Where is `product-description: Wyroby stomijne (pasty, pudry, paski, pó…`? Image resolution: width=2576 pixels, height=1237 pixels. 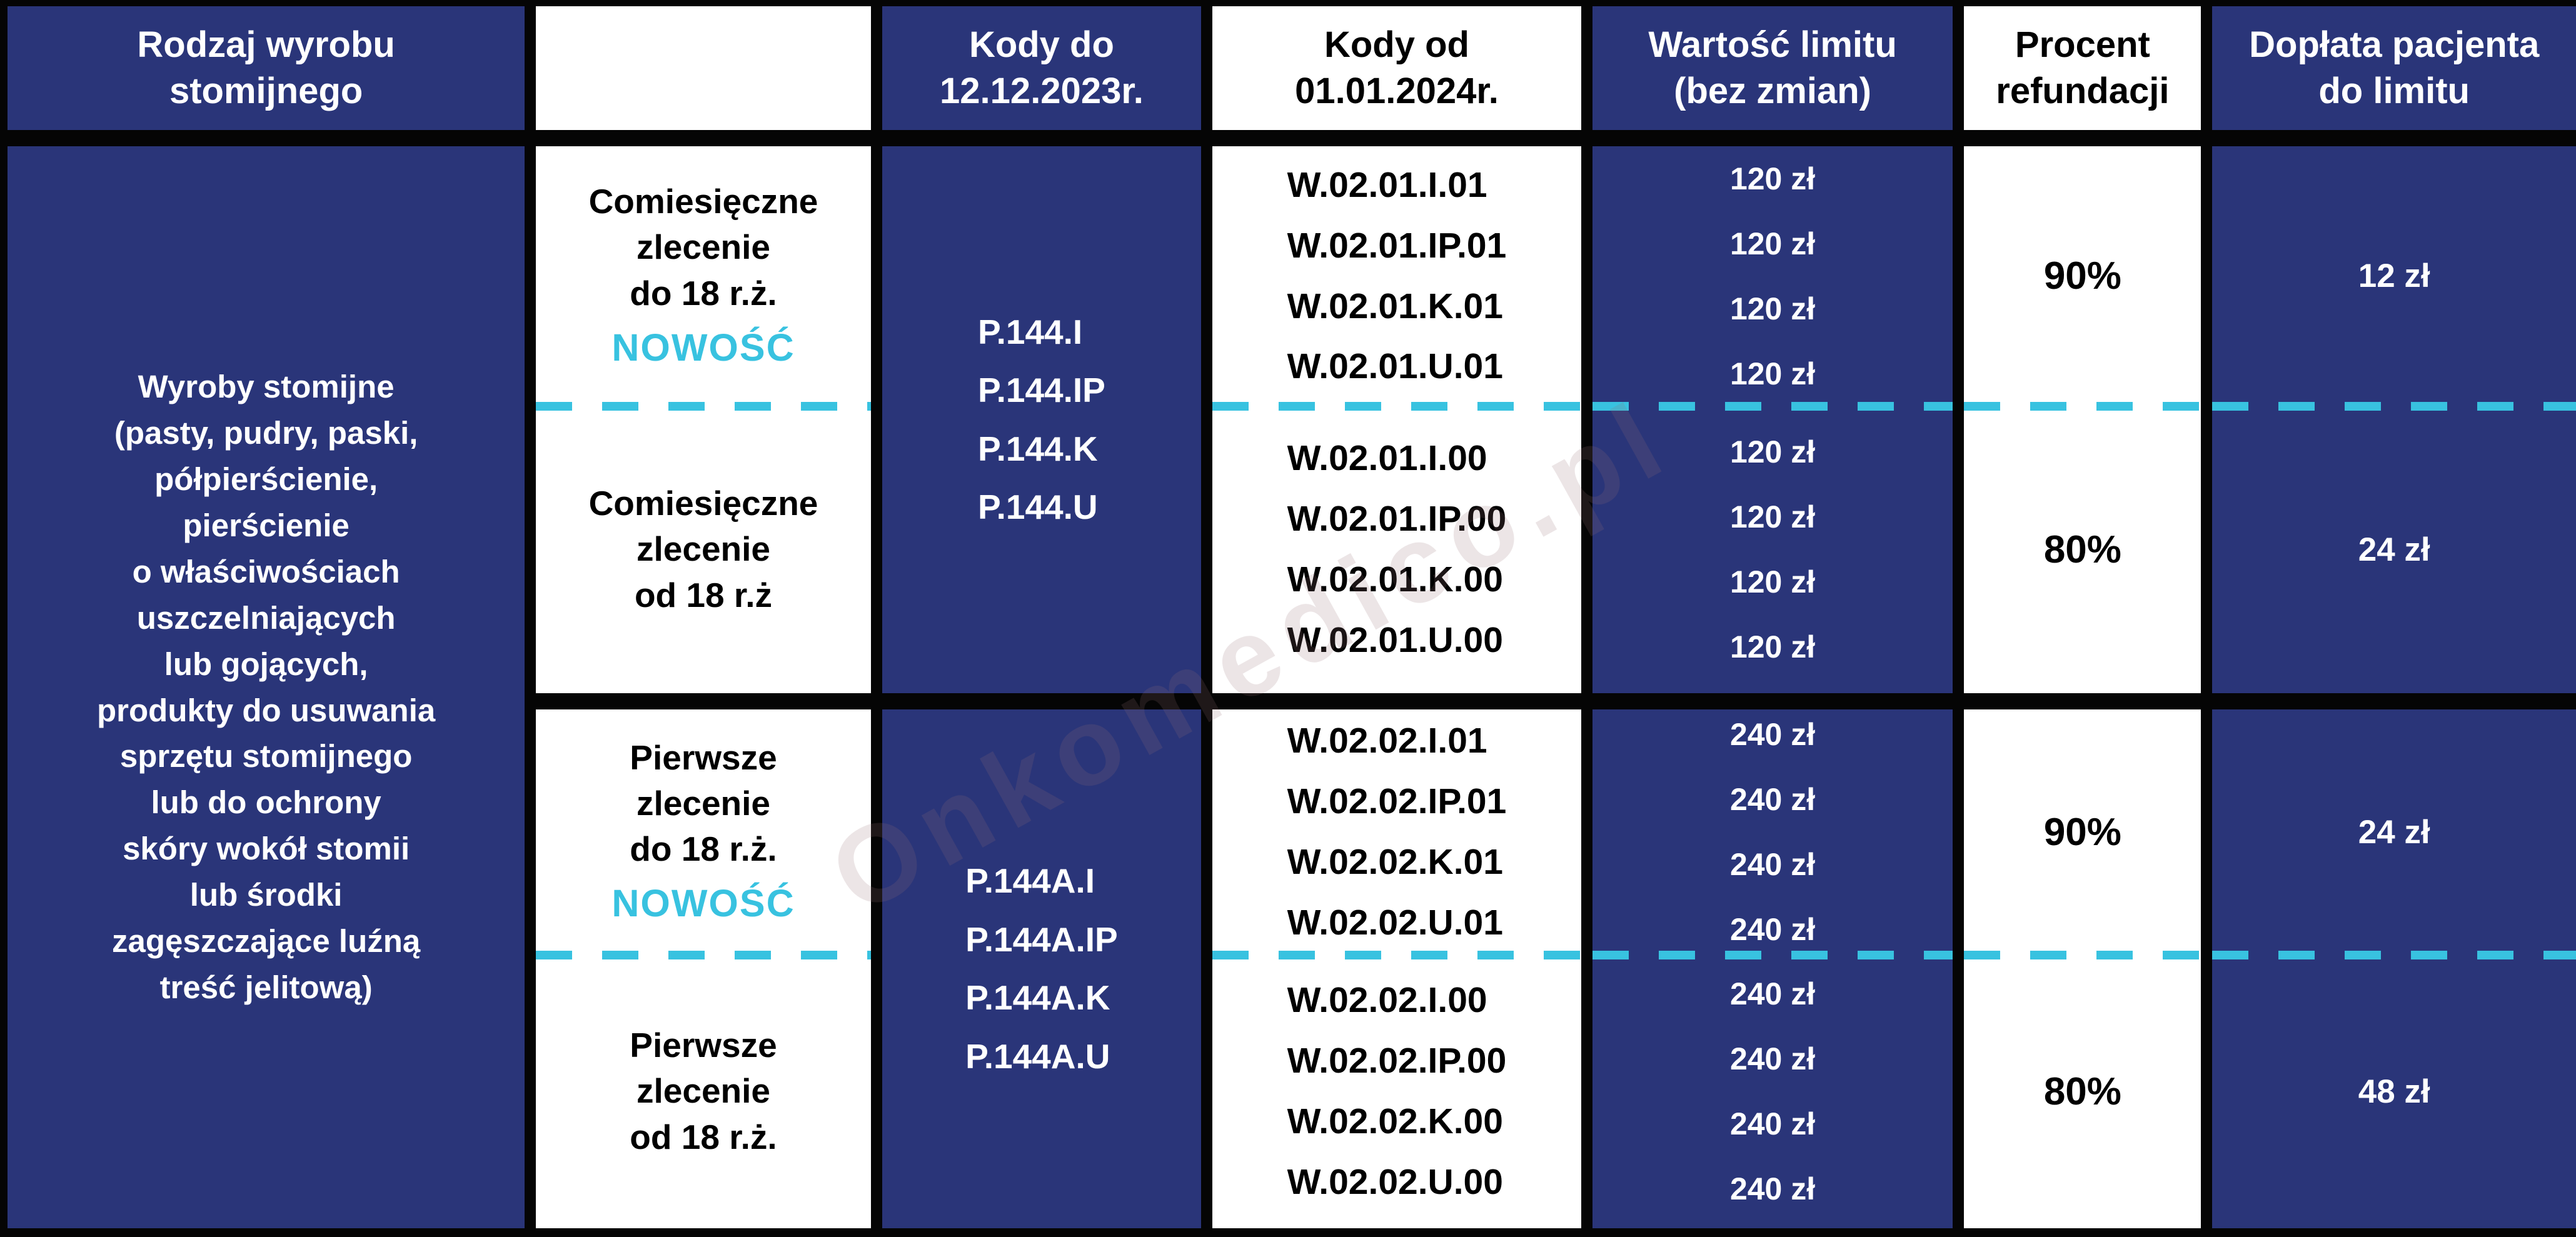 product-description: Wyroby stomijne (pasty, pudry, paski, pó… is located at coordinates (266, 687).